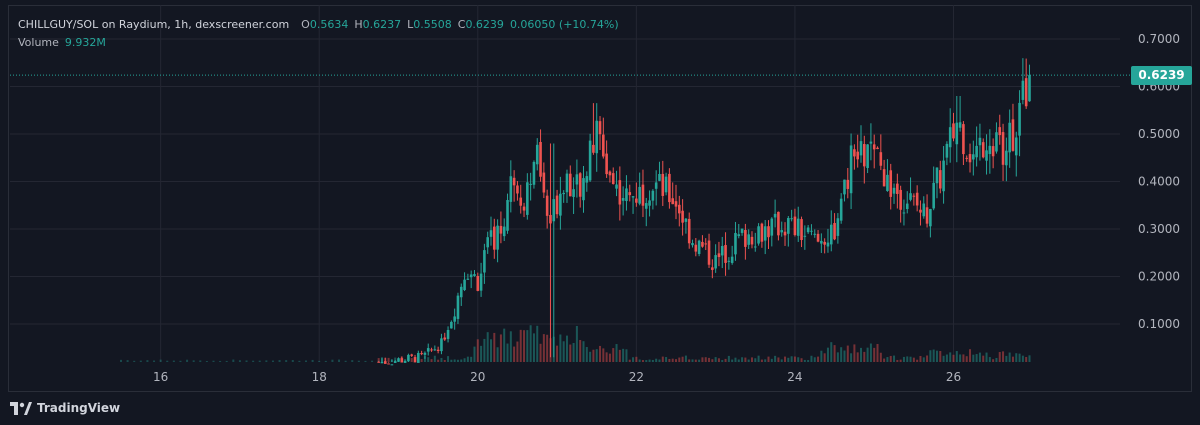  What do you see at coordinates (382, 24) in the screenshot?
I see `high-value: 0.6237` at bounding box center [382, 24].